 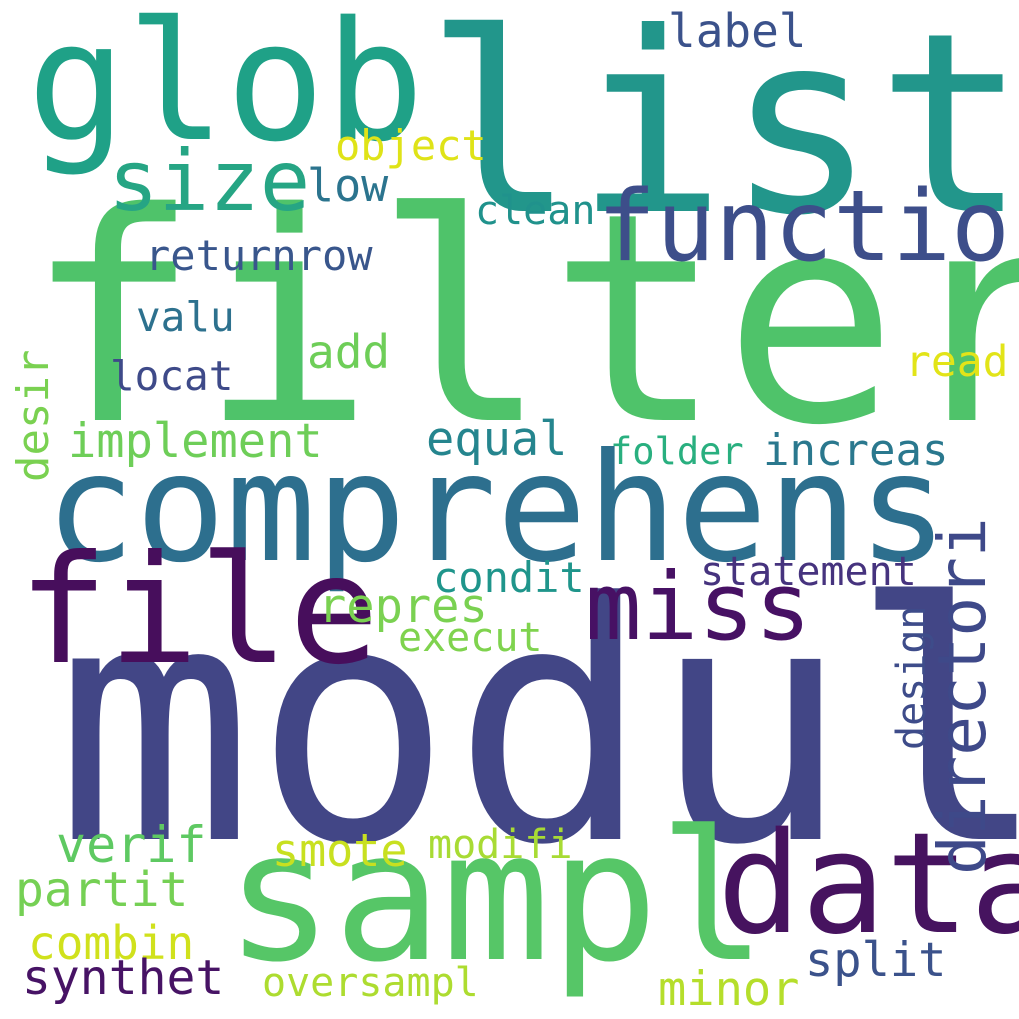 What do you see at coordinates (808, 572) in the screenshot?
I see `word-statement: statement` at bounding box center [808, 572].